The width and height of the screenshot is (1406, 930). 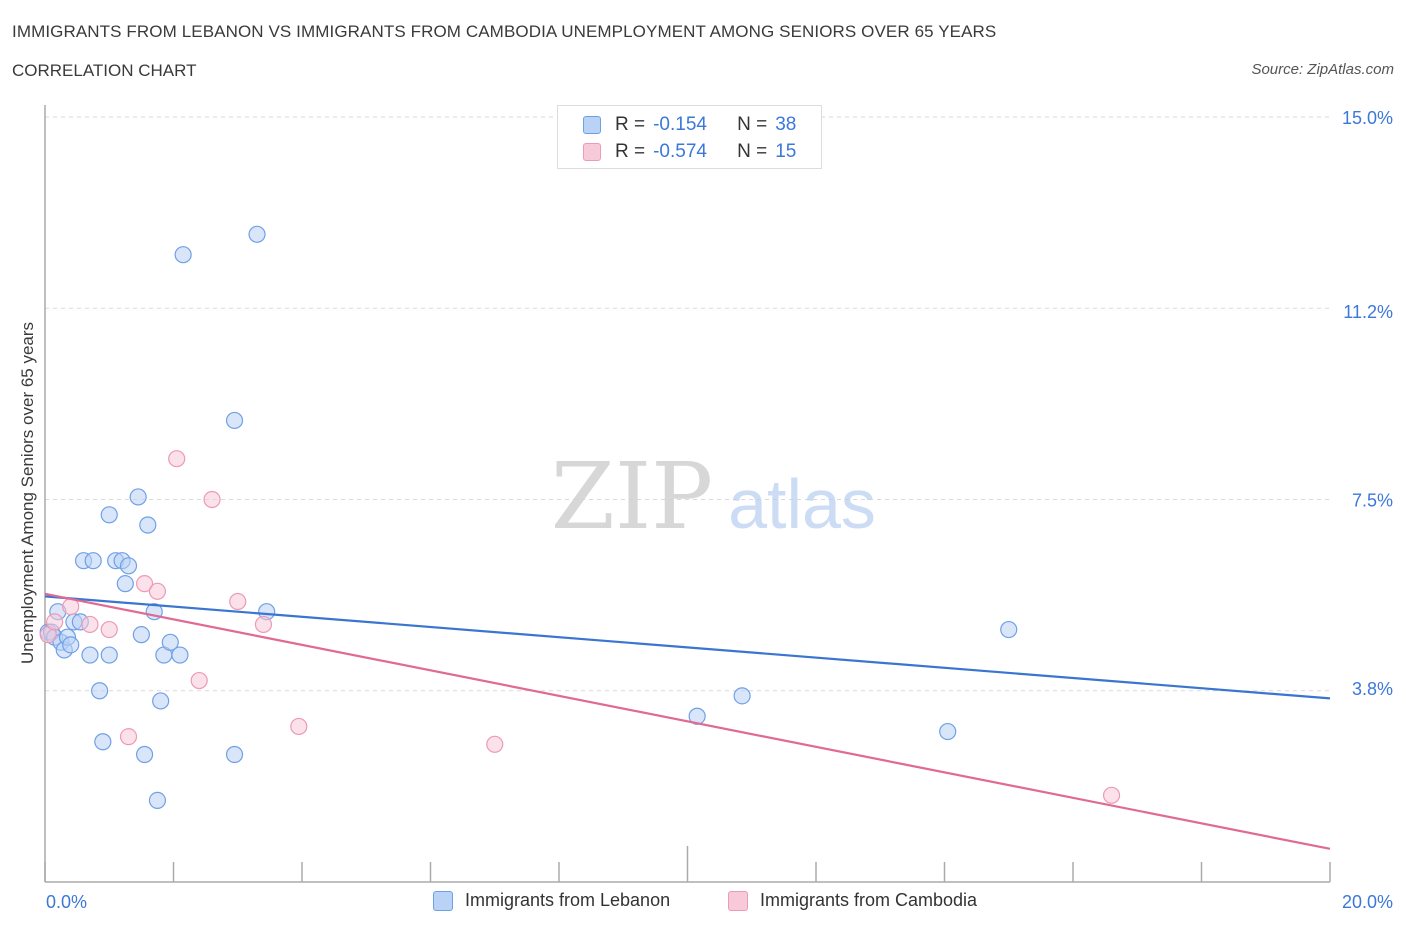 I want to click on correlation-legend: R = -0.154 N = 38 R = -0.574 N = 15, so click(x=689, y=137).